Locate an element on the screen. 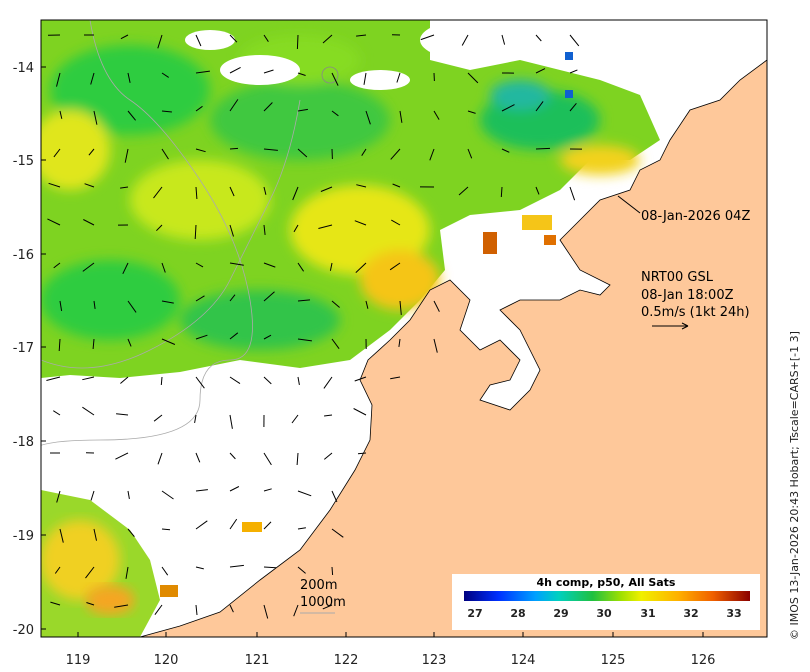  vector-scale-label: 0.5m/s (1kt 24h) is located at coordinates (695, 312).